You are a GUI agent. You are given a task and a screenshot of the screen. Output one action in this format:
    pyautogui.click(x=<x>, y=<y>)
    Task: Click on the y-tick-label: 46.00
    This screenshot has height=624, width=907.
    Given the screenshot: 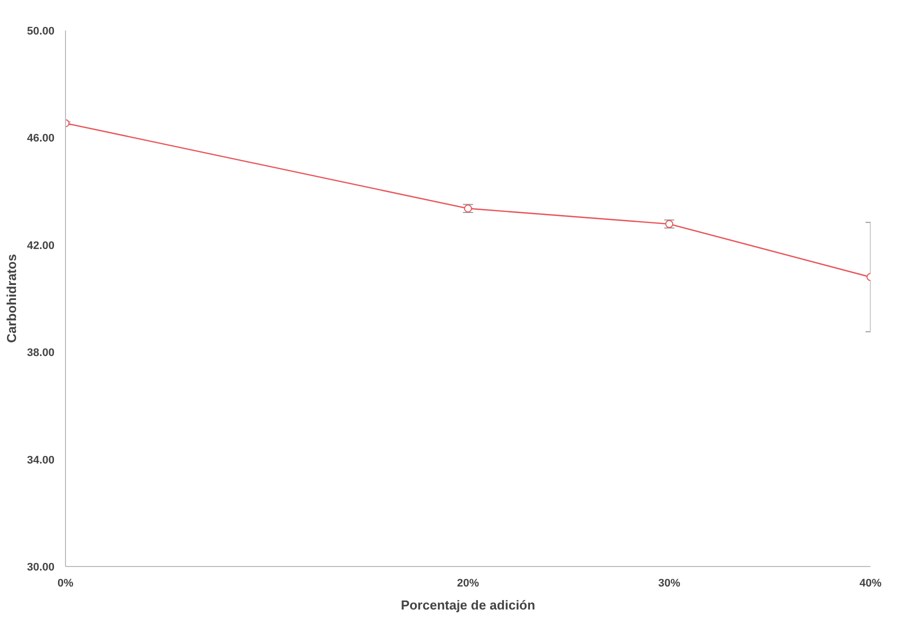 What is the action you would take?
    pyautogui.click(x=40, y=138)
    